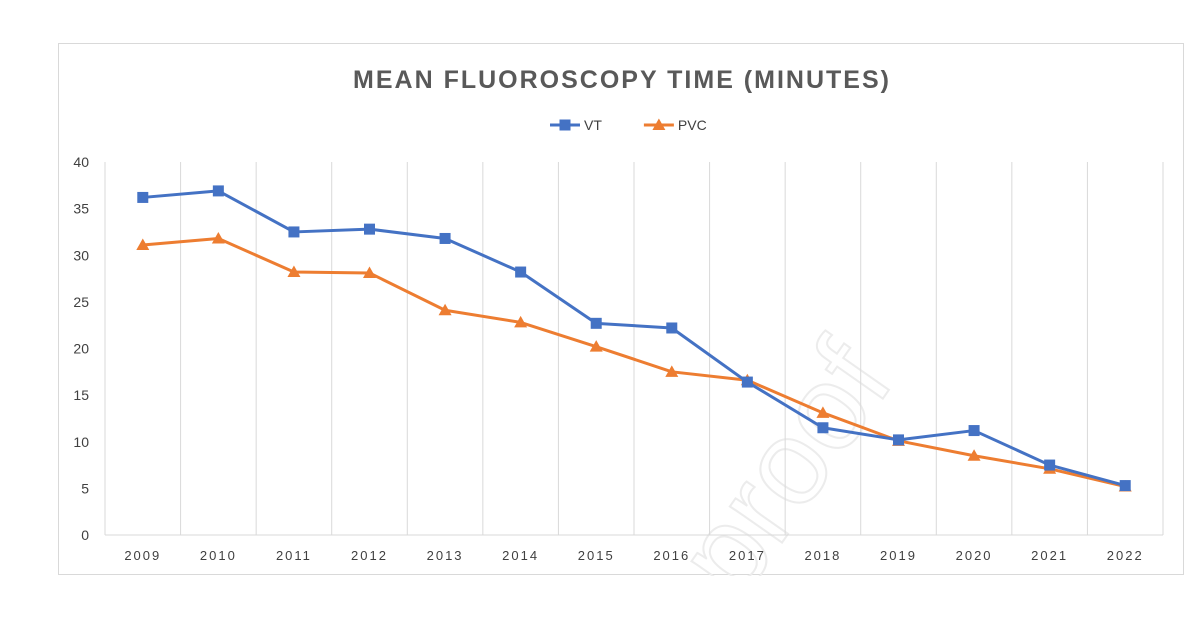 Image resolution: width=1200 pixels, height=620 pixels. Describe the element at coordinates (520, 555) in the screenshot. I see `x-tick-label-2014: 2014` at that location.